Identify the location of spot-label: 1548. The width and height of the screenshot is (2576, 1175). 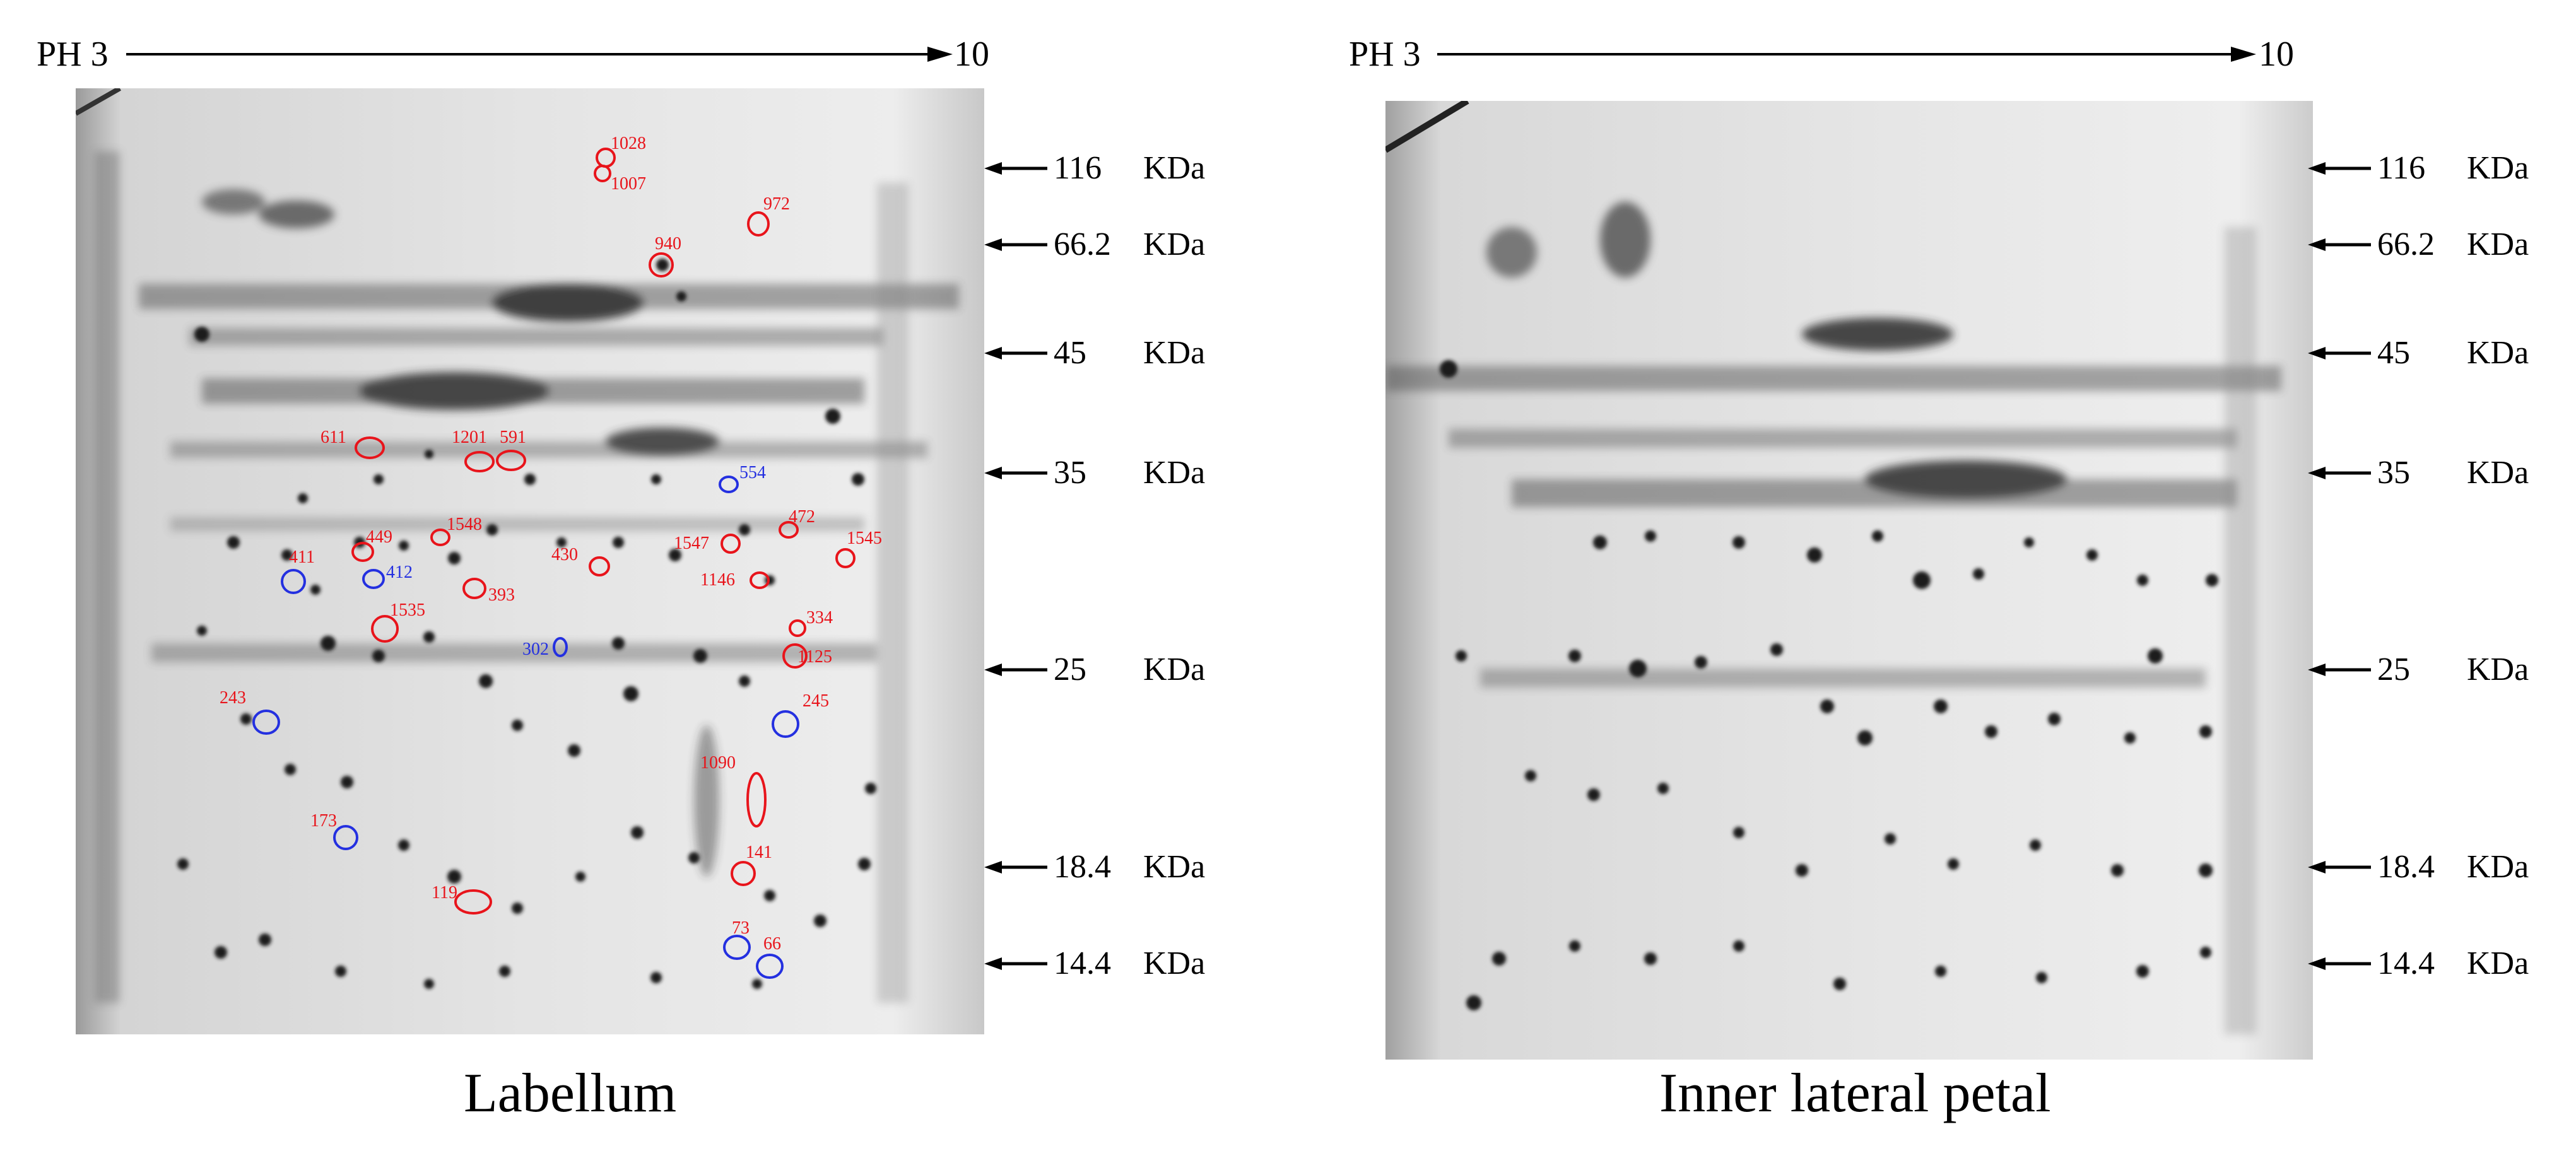
(464, 524).